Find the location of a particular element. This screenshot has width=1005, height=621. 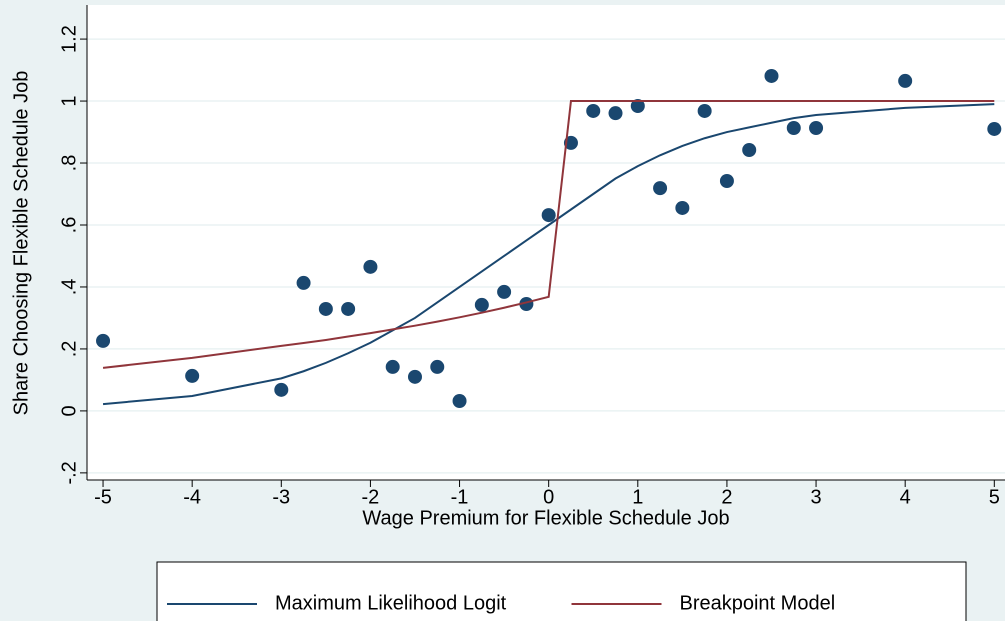

y-tick-label: .2 is located at coordinates (69, 349).